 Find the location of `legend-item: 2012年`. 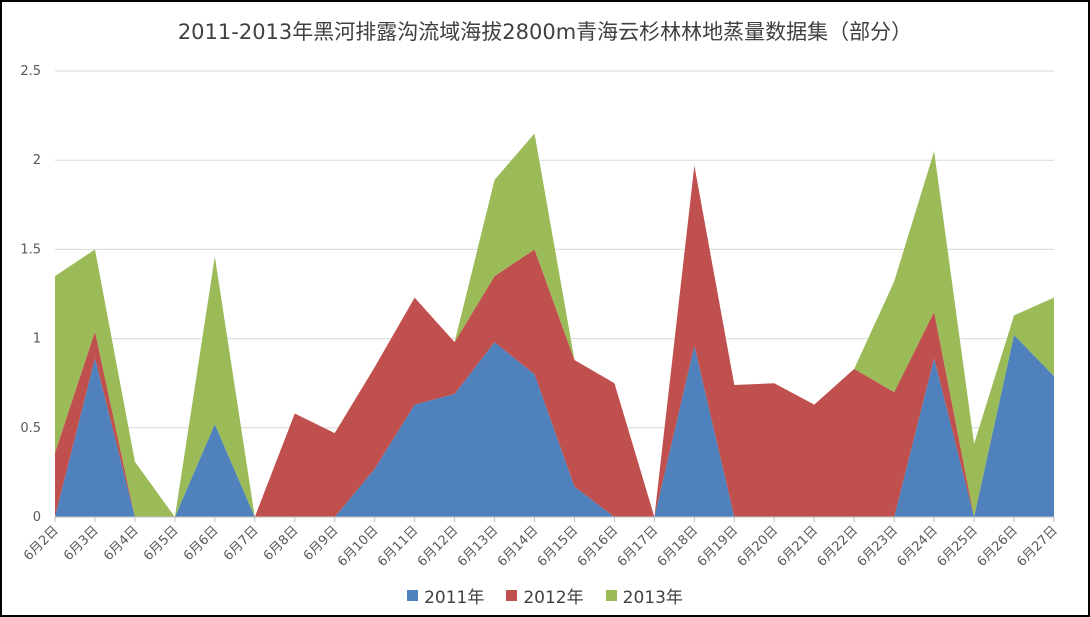

legend-item: 2012年 is located at coordinates (545, 595).